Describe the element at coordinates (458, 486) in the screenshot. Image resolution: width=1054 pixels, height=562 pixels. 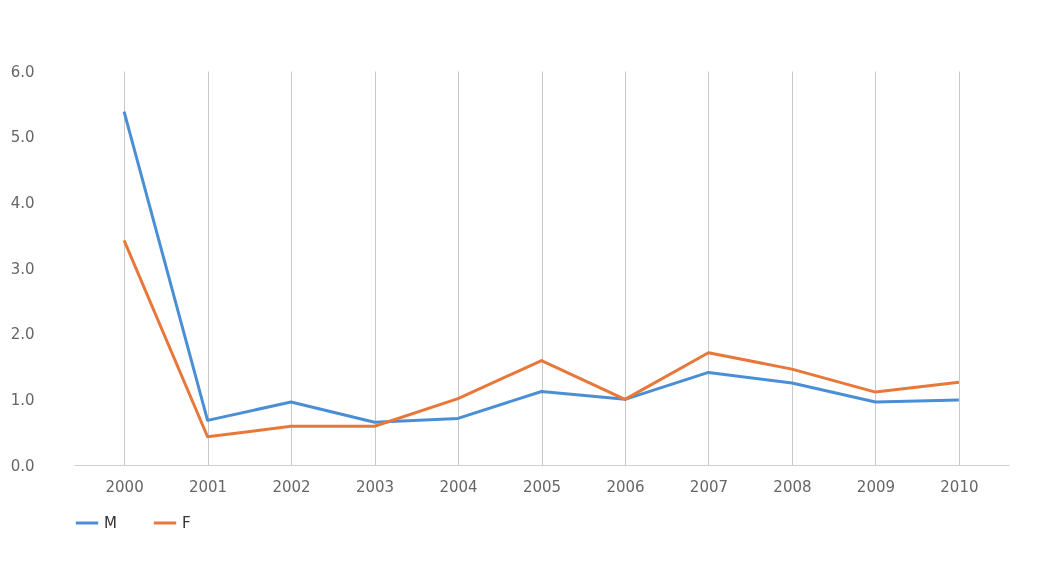
I see `x-tick-label: 2004` at that location.